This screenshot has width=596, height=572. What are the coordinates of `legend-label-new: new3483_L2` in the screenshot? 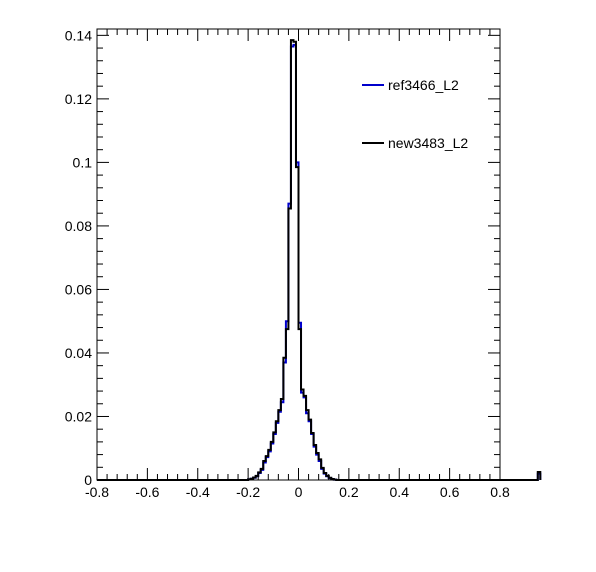 It's located at (428, 143).